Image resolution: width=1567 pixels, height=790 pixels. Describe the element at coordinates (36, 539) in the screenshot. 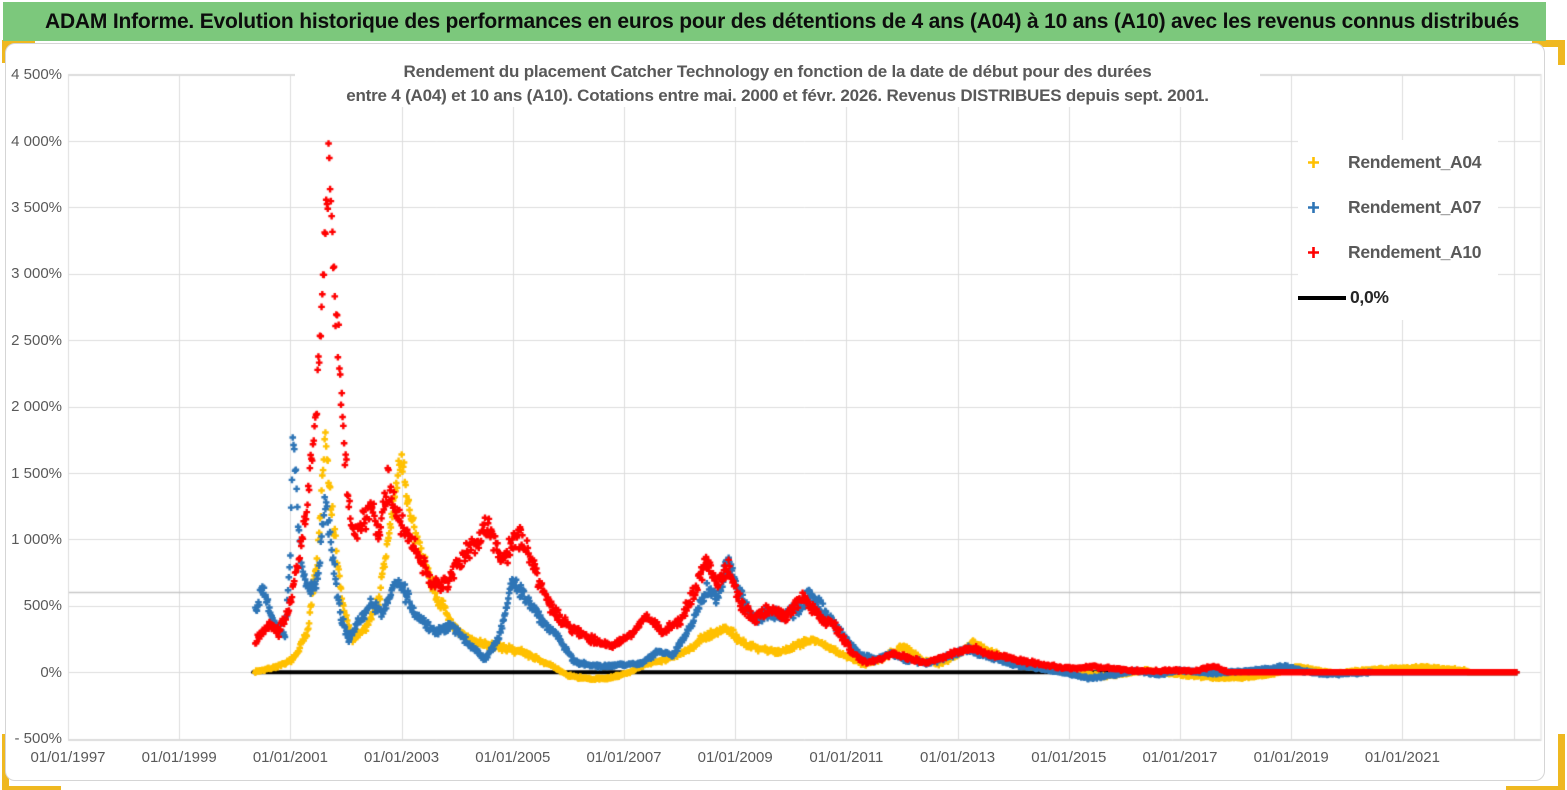

I see `y-tick-label: 1 000%` at that location.